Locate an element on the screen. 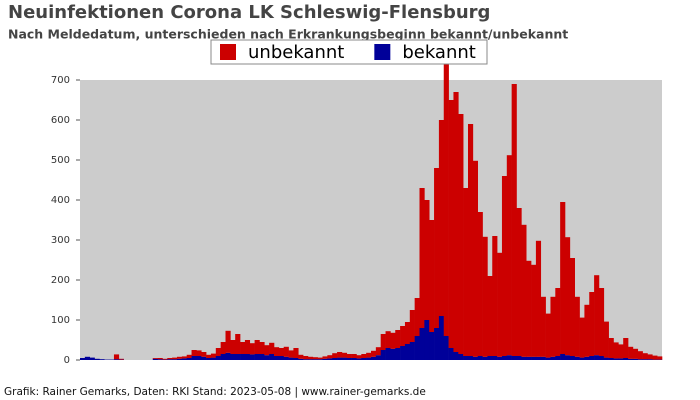 Image resolution: width=700 pixels, height=400 pixels. y-tick-label: 300 is located at coordinates (60, 240).